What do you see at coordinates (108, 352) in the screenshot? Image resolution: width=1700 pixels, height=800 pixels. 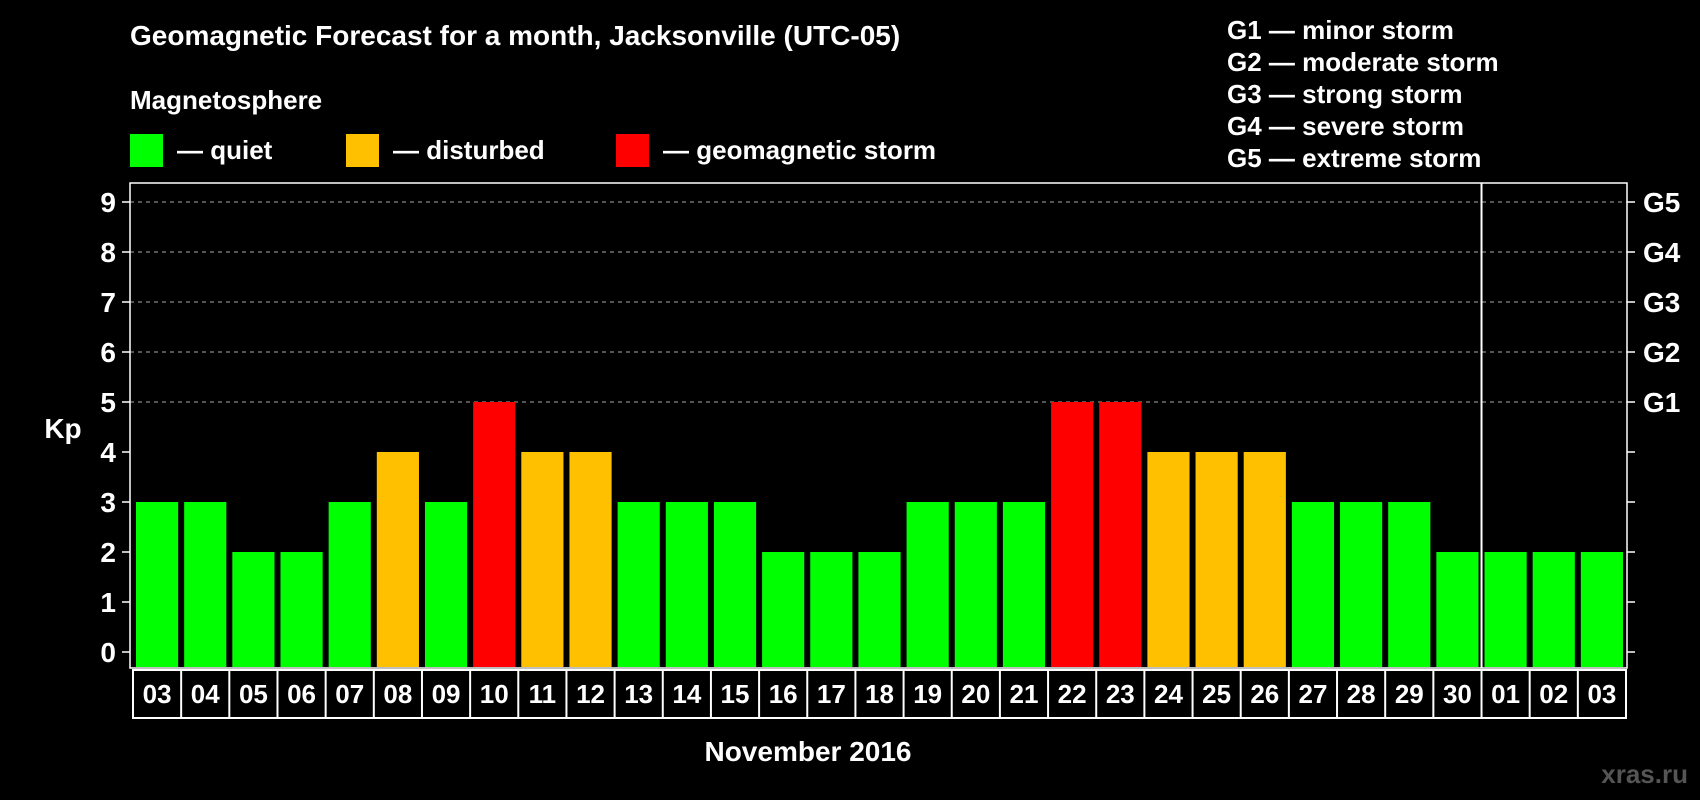 I see `y-tick-label-6: 6` at bounding box center [108, 352].